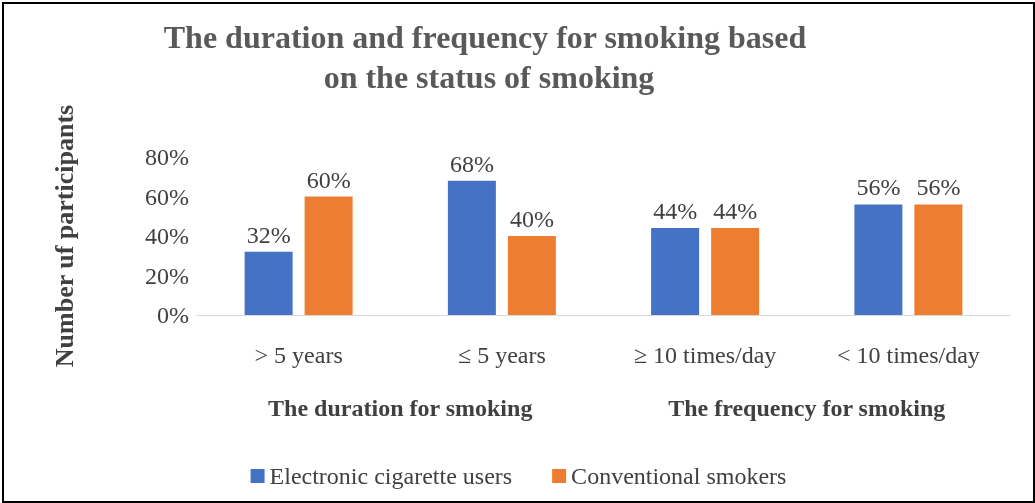  What do you see at coordinates (391, 476) in the screenshot?
I see `legend-label: Electronic cigarette users` at bounding box center [391, 476].